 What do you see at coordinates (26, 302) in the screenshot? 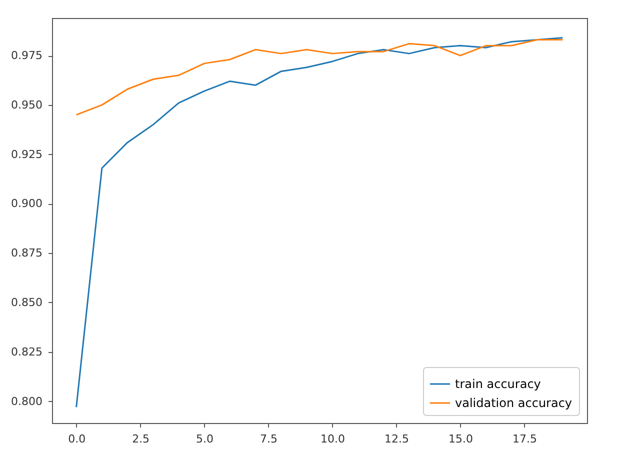
I see `y-tick-label: 0.850` at bounding box center [26, 302].